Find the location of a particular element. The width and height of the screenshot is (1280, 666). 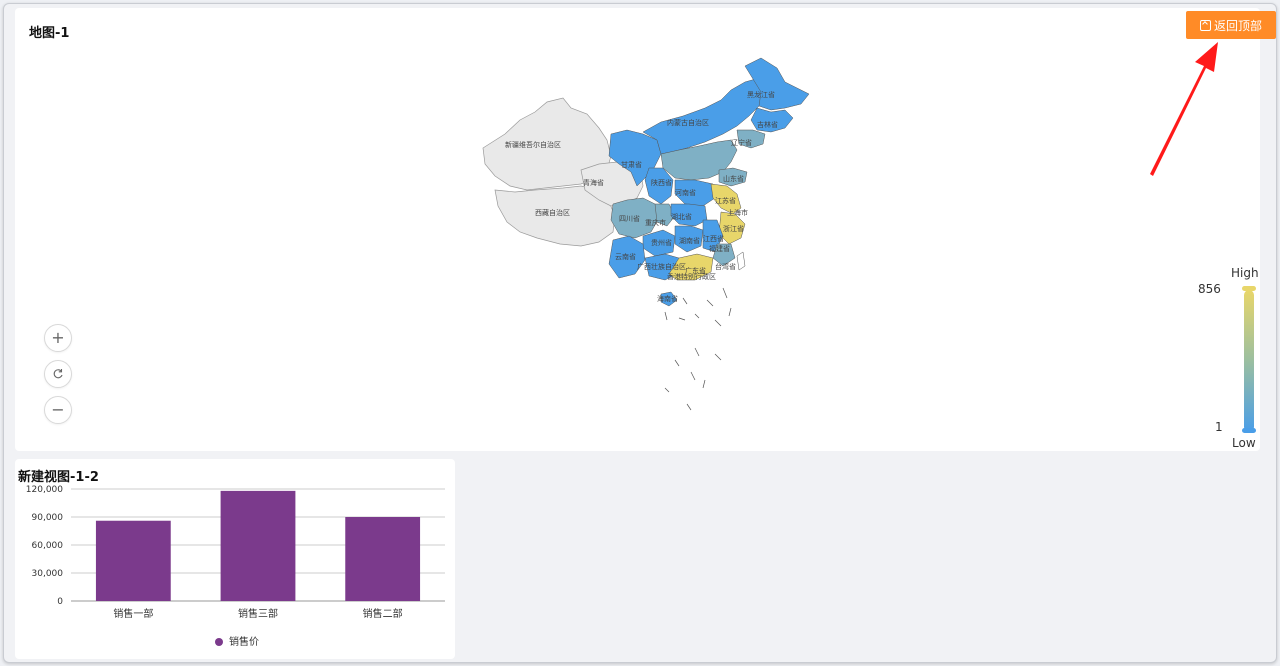

reset-zoom-button is located at coordinates (58, 374).